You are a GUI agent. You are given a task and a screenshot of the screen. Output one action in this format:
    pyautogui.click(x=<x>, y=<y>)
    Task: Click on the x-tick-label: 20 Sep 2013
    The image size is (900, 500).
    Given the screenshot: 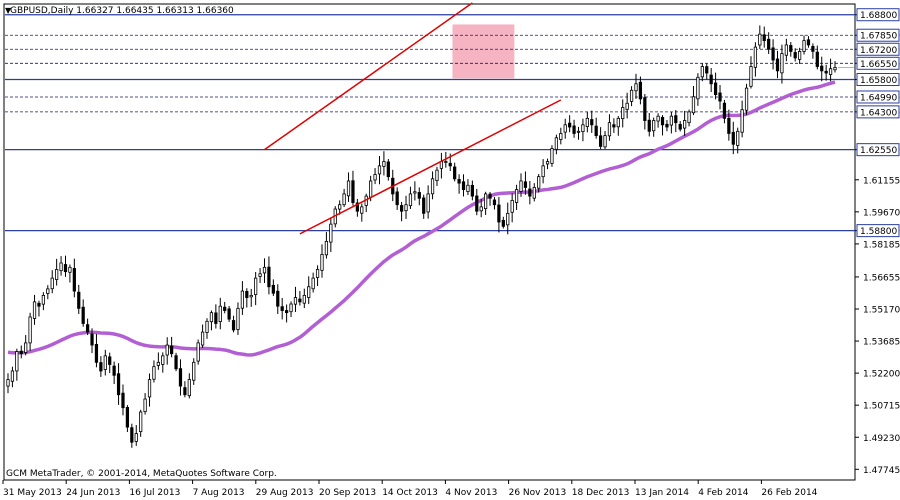 What is the action you would take?
    pyautogui.click(x=347, y=493)
    